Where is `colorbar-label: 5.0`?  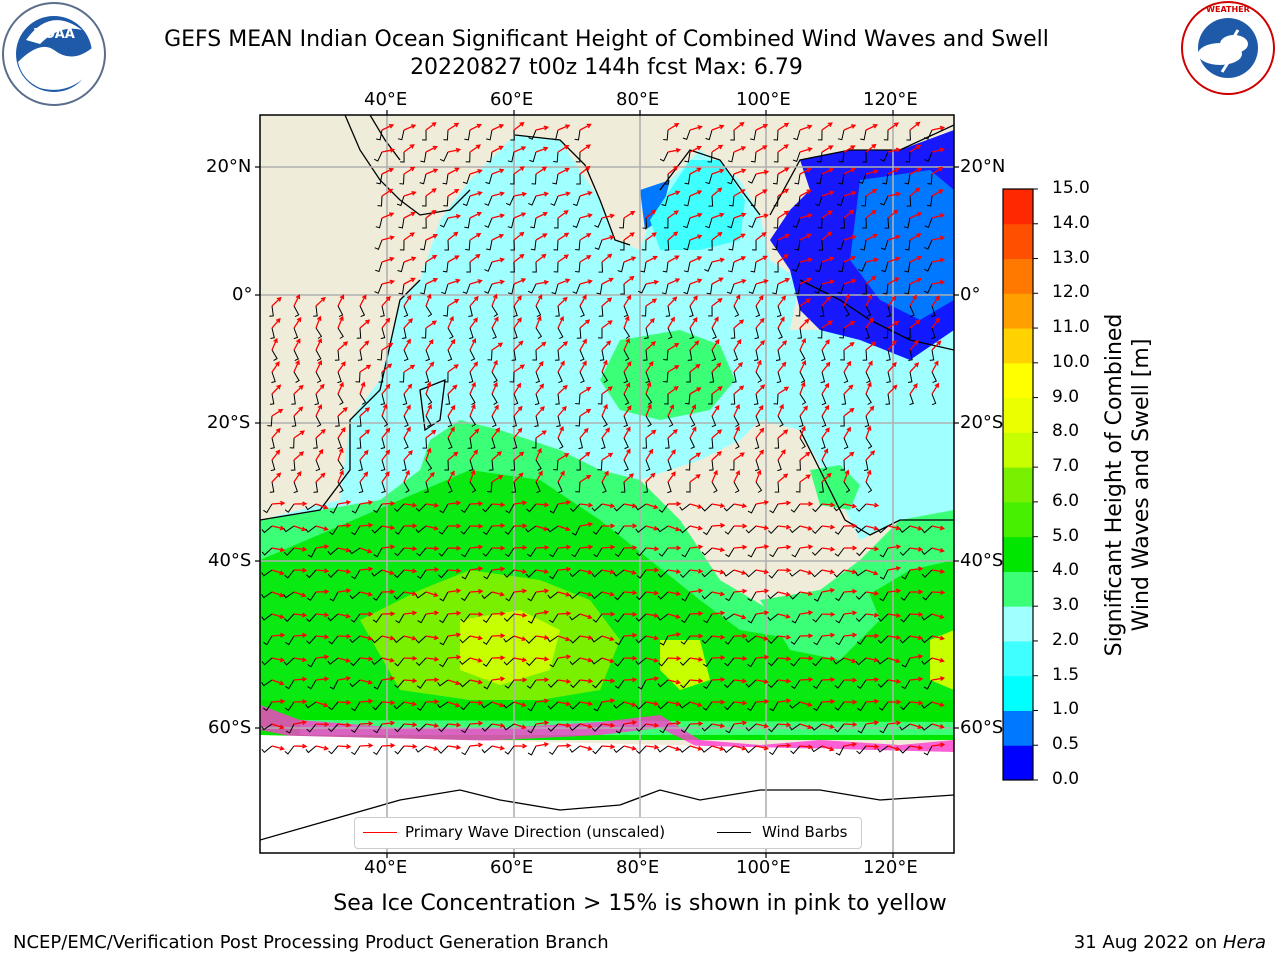
colorbar-label: 5.0 is located at coordinates (1066, 535).